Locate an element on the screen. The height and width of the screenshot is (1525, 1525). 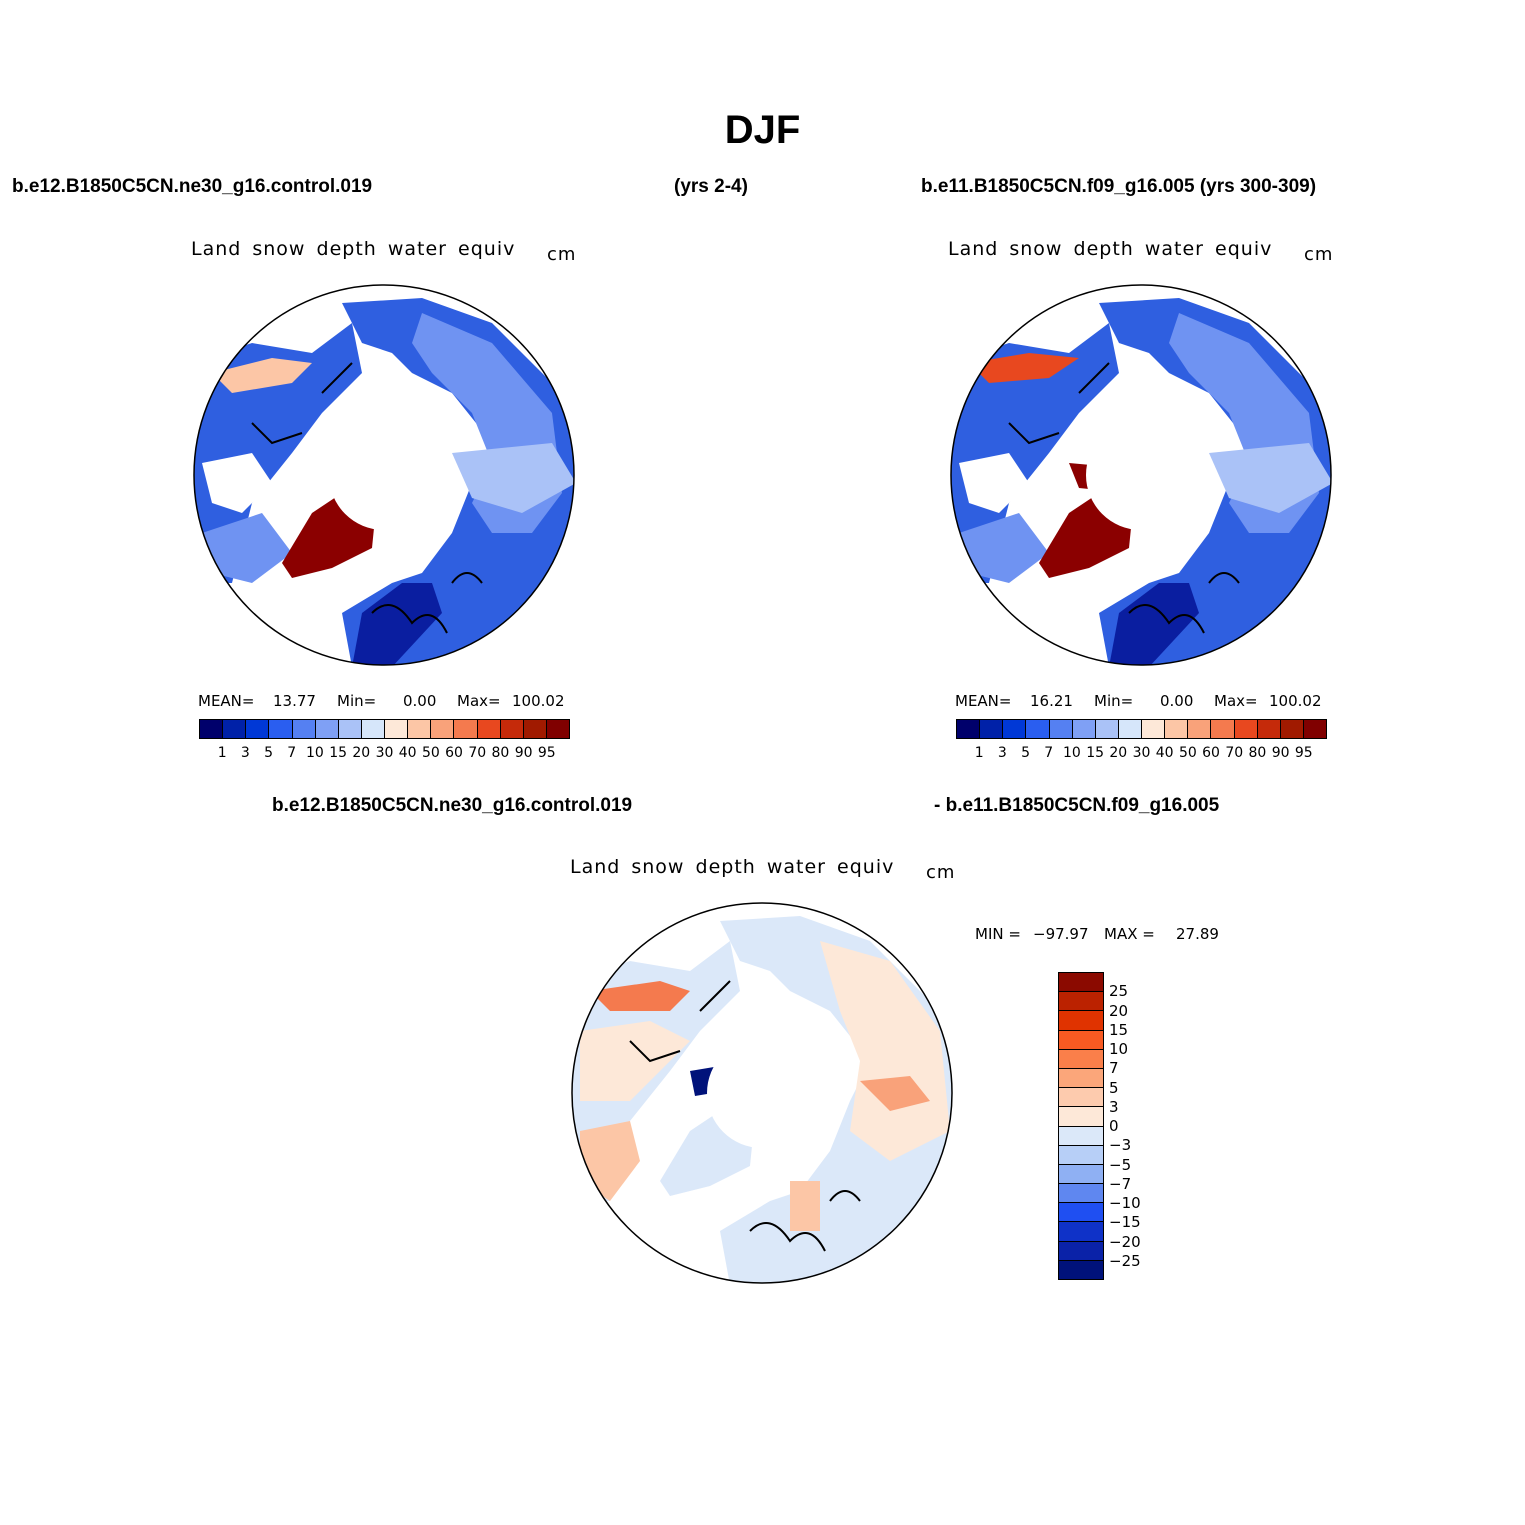
colorbar-tick-label: 0 is located at coordinates (1114, 1126).